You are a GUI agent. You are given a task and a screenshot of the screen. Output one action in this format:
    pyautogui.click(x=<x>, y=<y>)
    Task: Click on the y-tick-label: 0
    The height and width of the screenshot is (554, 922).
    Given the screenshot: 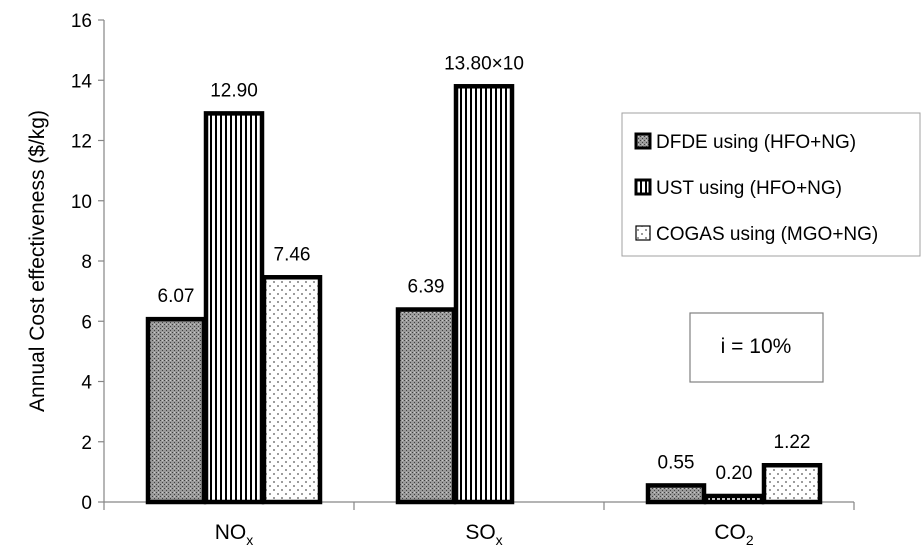 What is the action you would take?
    pyautogui.click(x=86, y=503)
    